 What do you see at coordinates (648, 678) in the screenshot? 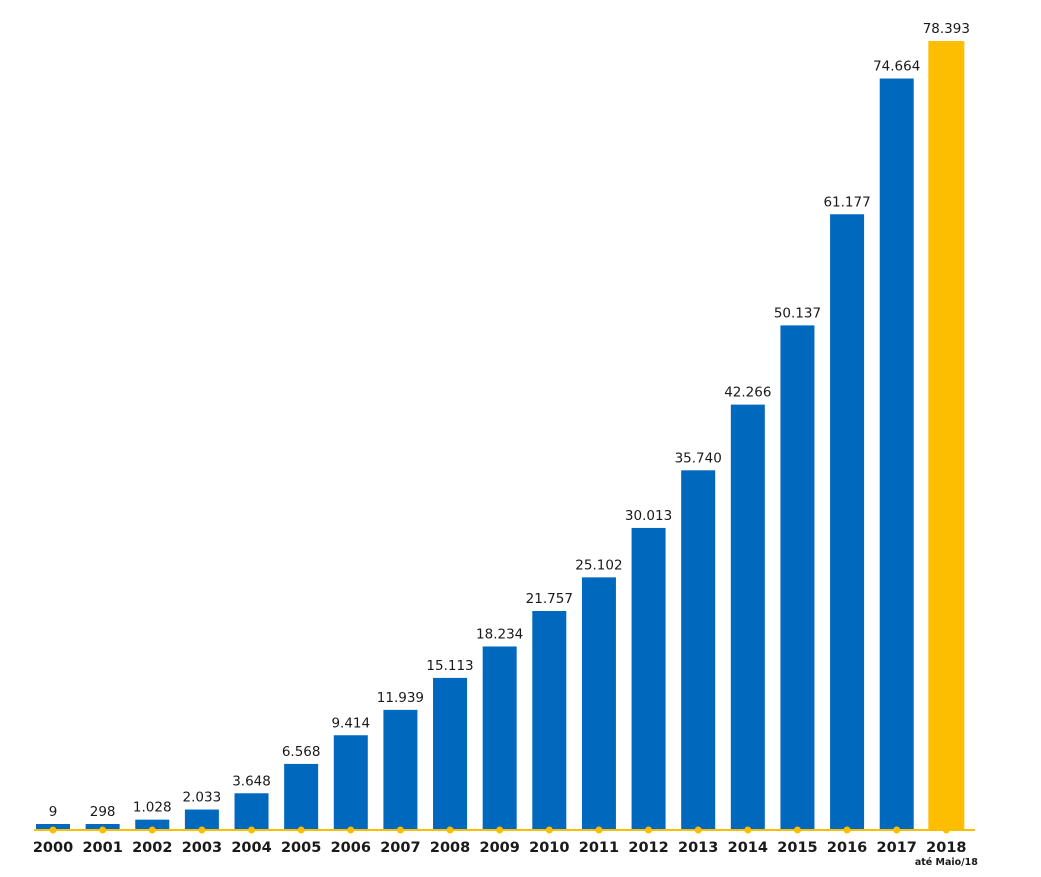
I see `bar-2012` at bounding box center [648, 678].